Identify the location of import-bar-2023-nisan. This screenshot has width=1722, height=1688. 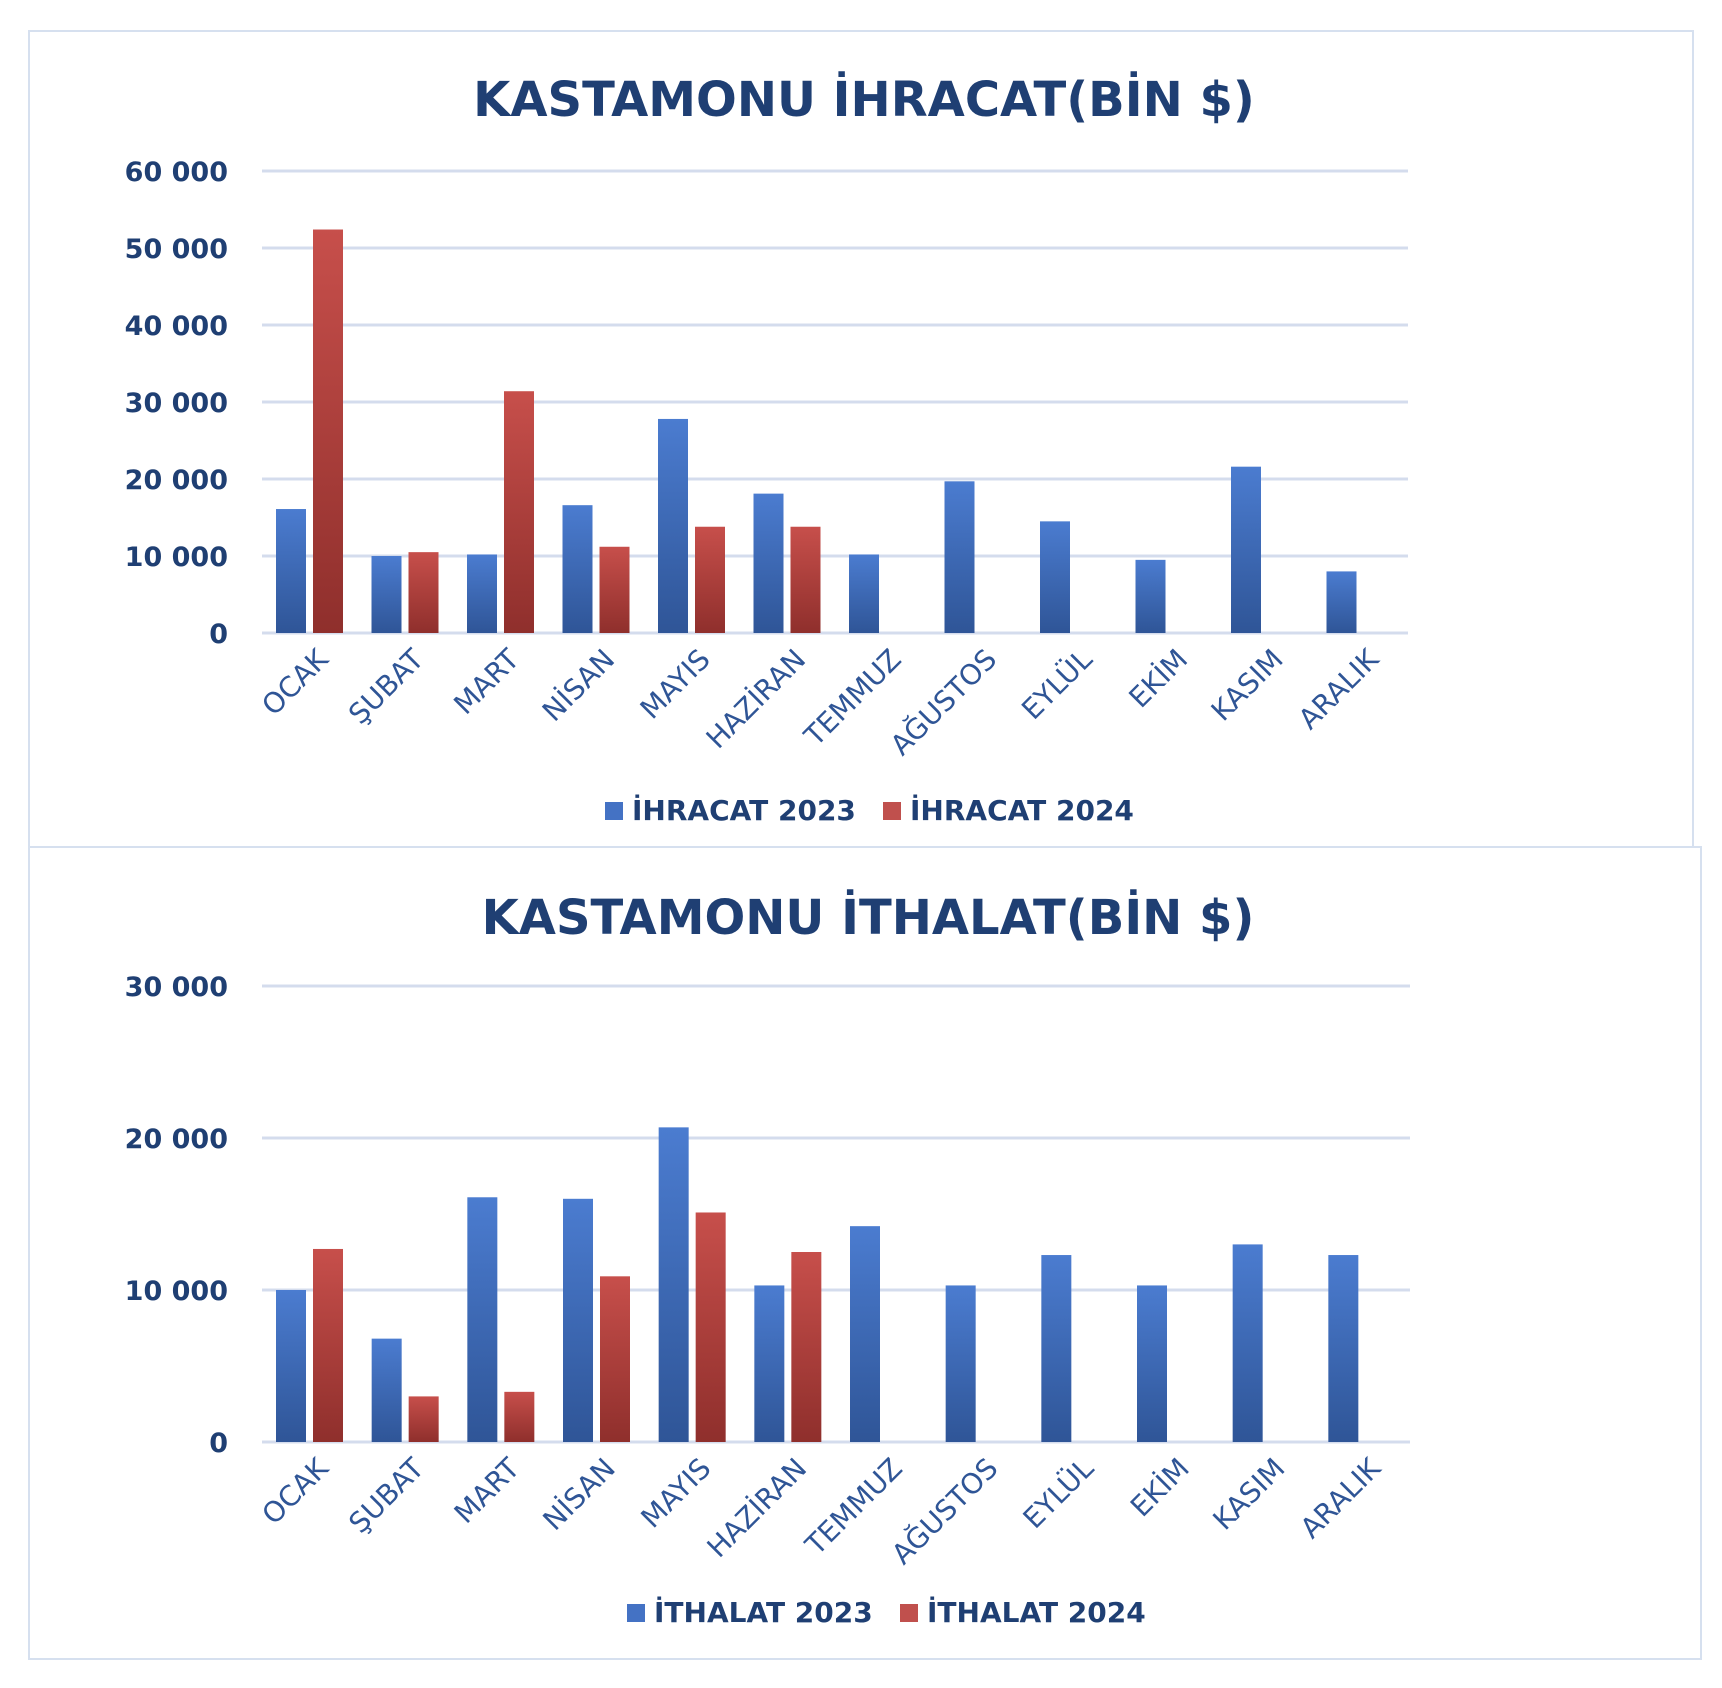
(578, 1320).